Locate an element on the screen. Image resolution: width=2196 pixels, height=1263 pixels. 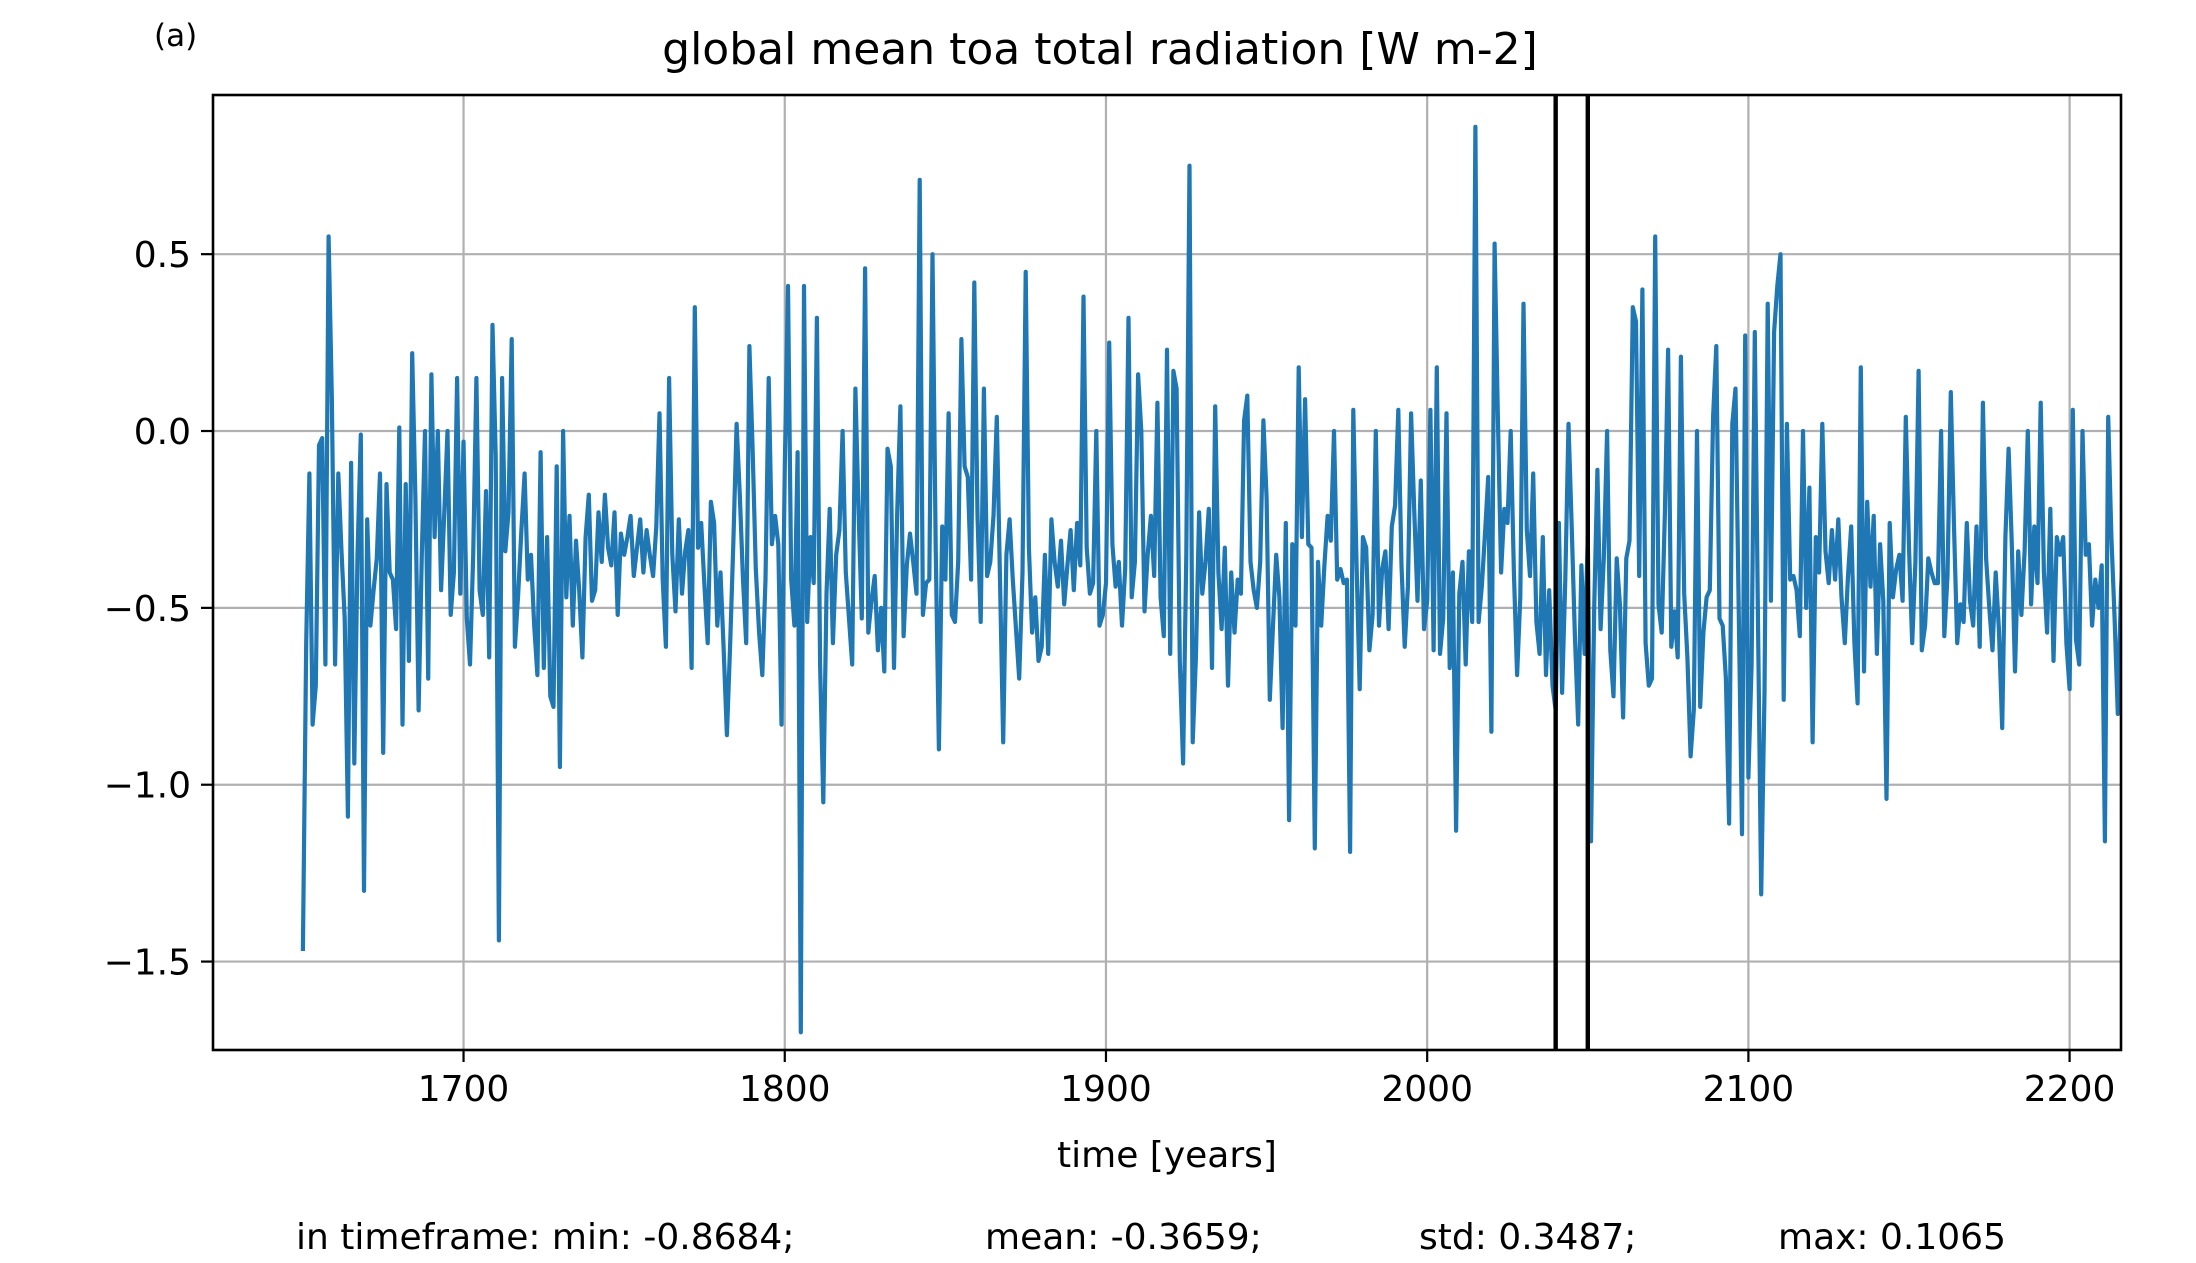
x-tick-label: 2100 is located at coordinates (1749, 1089).